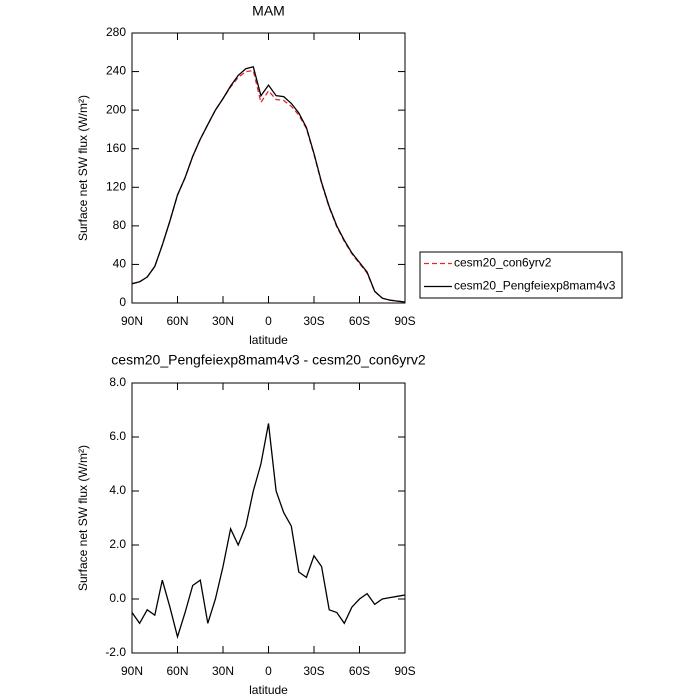 The image size is (700, 700). Describe the element at coordinates (117, 382) in the screenshot. I see `y-tick-label: 8.0` at that location.